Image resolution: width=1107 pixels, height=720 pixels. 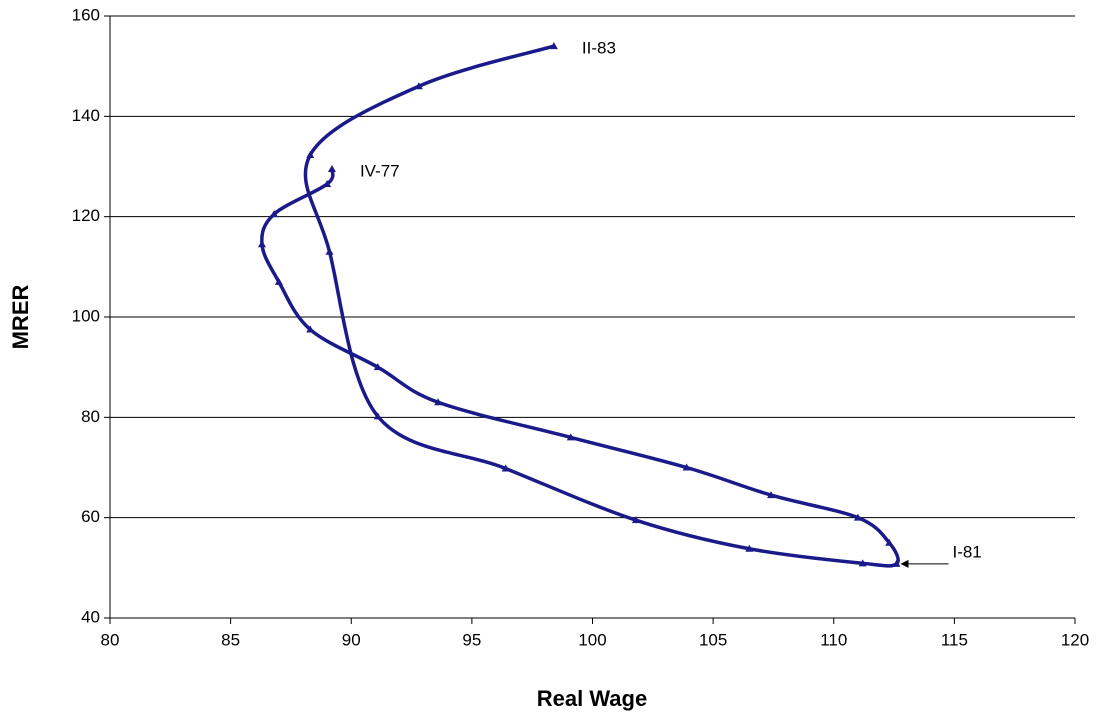 I want to click on y-tick-label: 100, so click(x=86, y=315).